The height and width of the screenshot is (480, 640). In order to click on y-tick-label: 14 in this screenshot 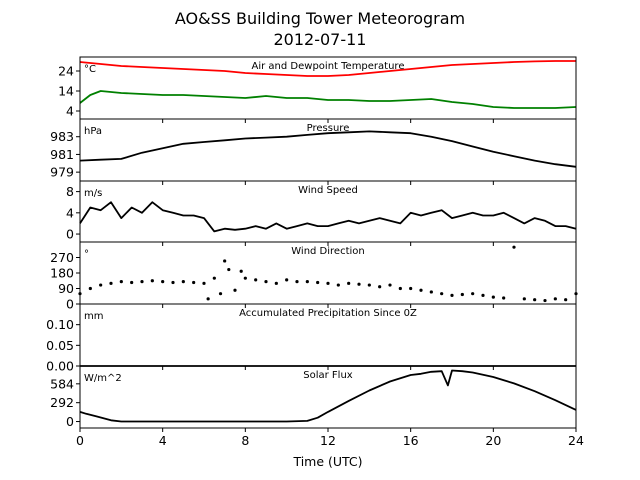, I will do `click(66, 91)`.